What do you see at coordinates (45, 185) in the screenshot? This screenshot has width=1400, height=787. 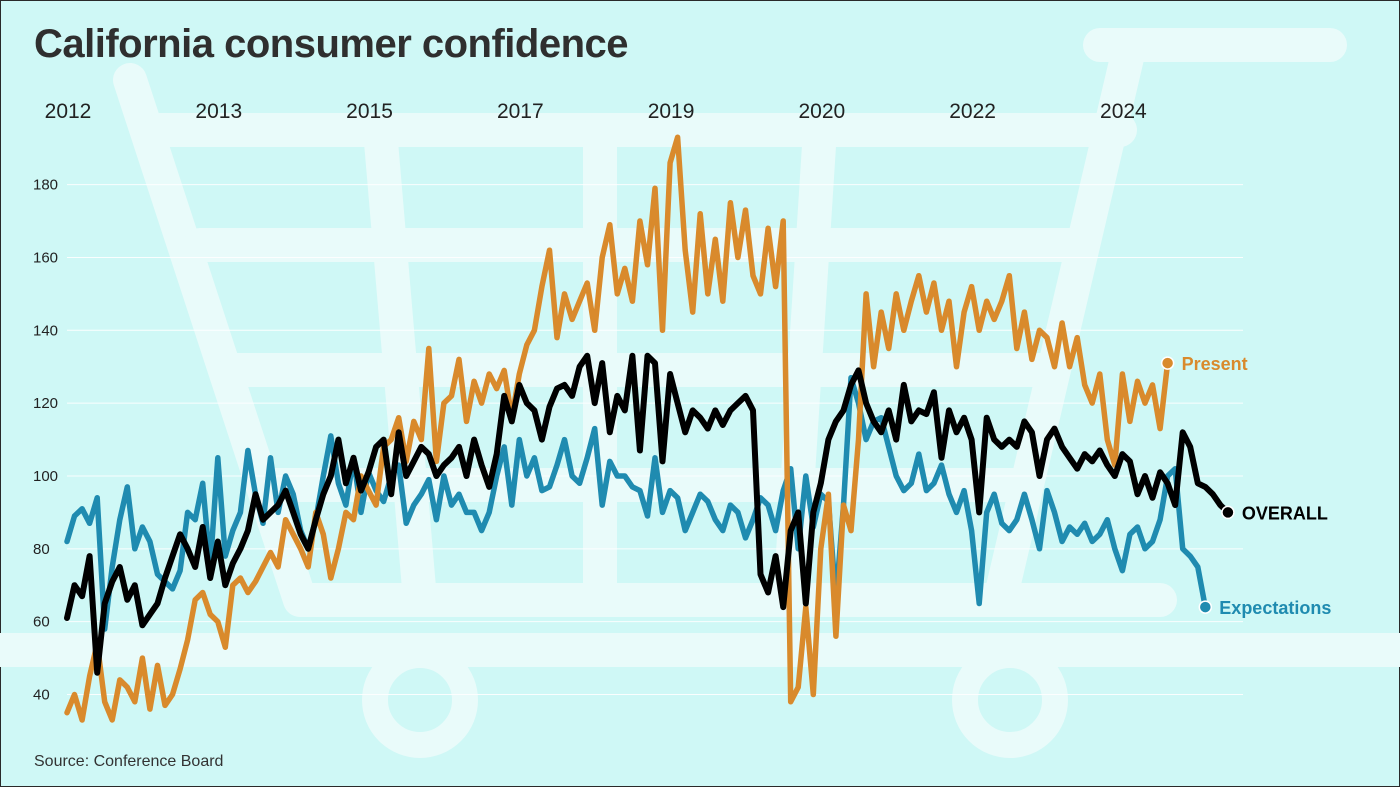 I see `y-tick-label: 180` at bounding box center [45, 185].